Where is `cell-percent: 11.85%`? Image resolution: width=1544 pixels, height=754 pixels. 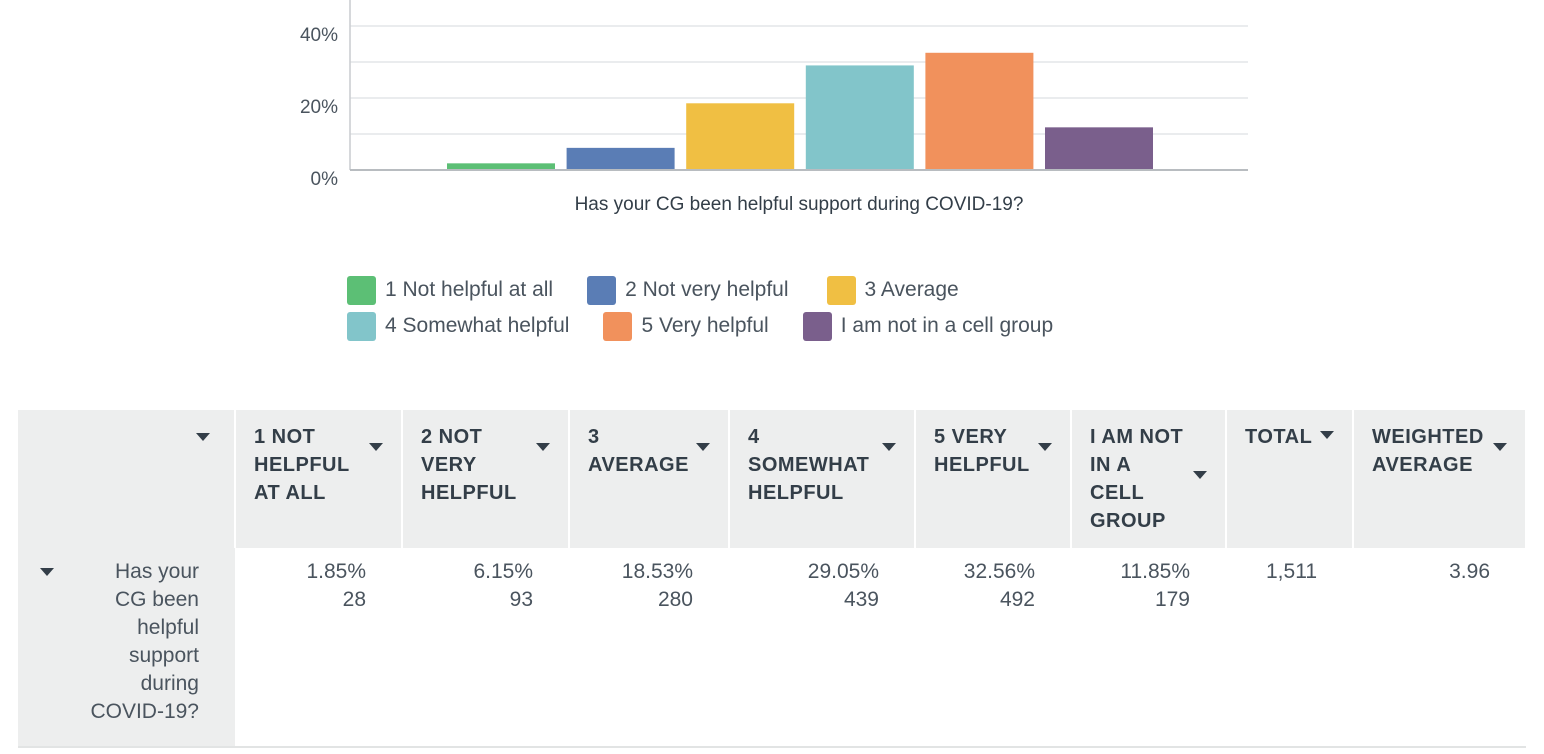
cell-percent: 11.85% is located at coordinates (1155, 571).